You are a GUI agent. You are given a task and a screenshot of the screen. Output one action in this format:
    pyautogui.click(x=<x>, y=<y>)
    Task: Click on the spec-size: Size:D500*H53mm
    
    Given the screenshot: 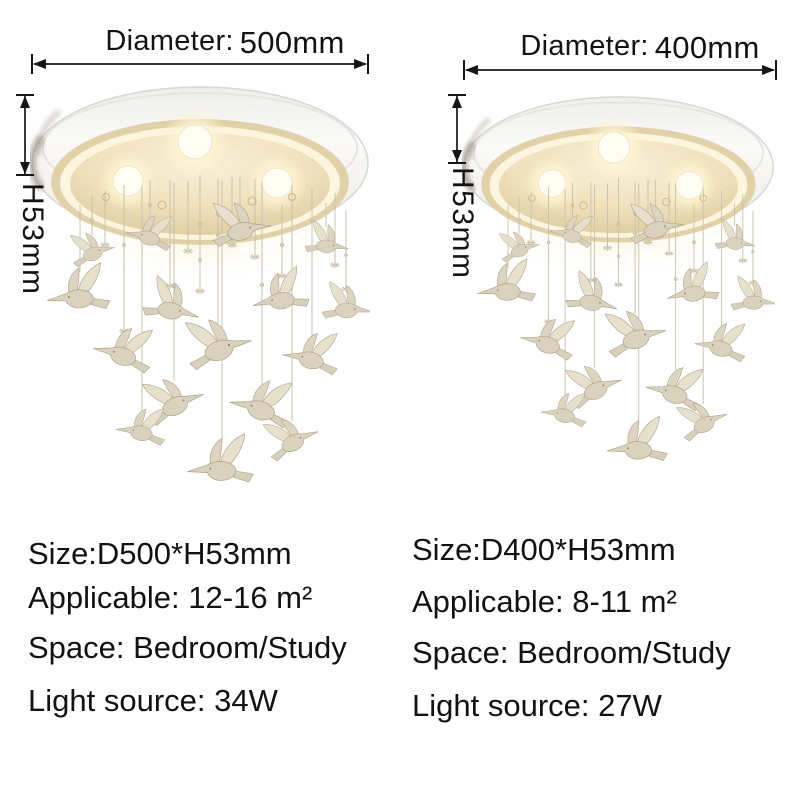 What is the action you would take?
    pyautogui.click(x=160, y=553)
    